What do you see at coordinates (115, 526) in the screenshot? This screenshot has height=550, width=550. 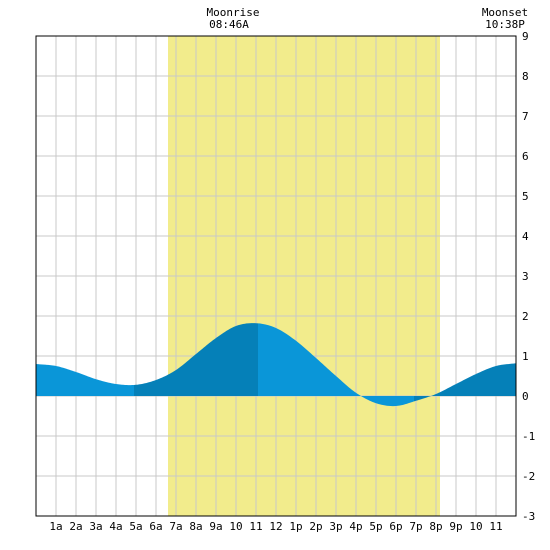 I see `x-tick-label: 4a` at bounding box center [115, 526].